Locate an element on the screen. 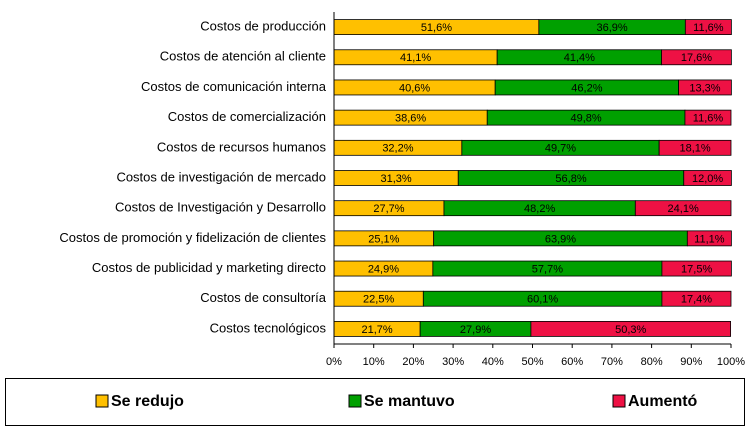  value-label: 21,7% is located at coordinates (376, 330).